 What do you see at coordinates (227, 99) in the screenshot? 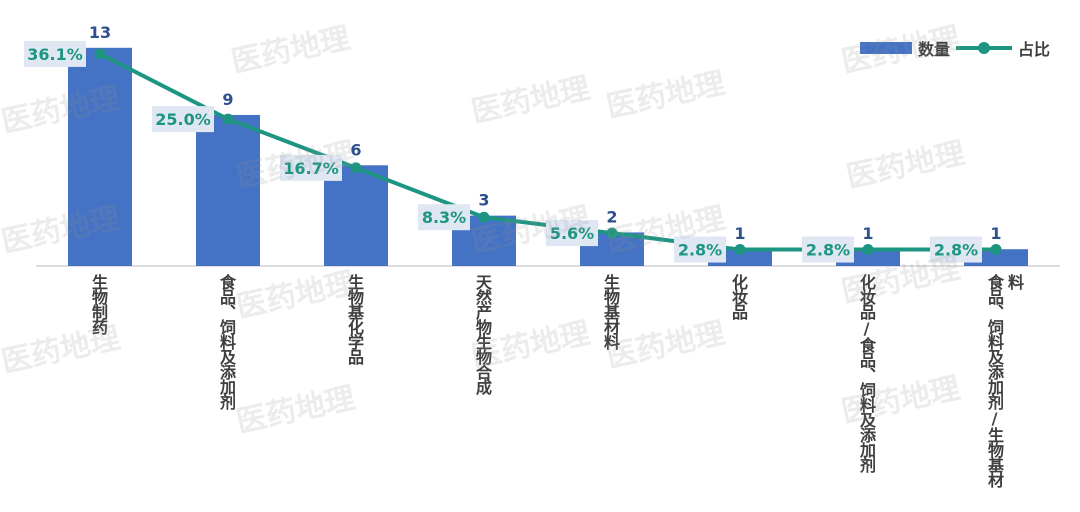
I see `bar-value-label: 9` at bounding box center [227, 99].